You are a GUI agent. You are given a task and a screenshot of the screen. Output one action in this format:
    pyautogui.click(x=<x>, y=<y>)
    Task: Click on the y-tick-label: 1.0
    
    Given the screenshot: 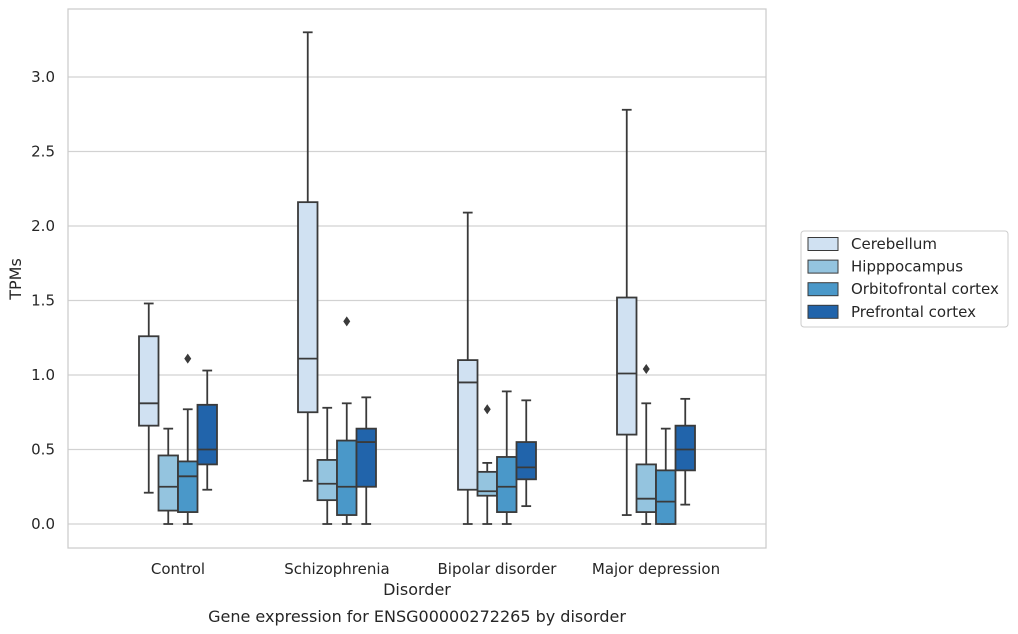 What is the action you would take?
    pyautogui.click(x=43, y=375)
    